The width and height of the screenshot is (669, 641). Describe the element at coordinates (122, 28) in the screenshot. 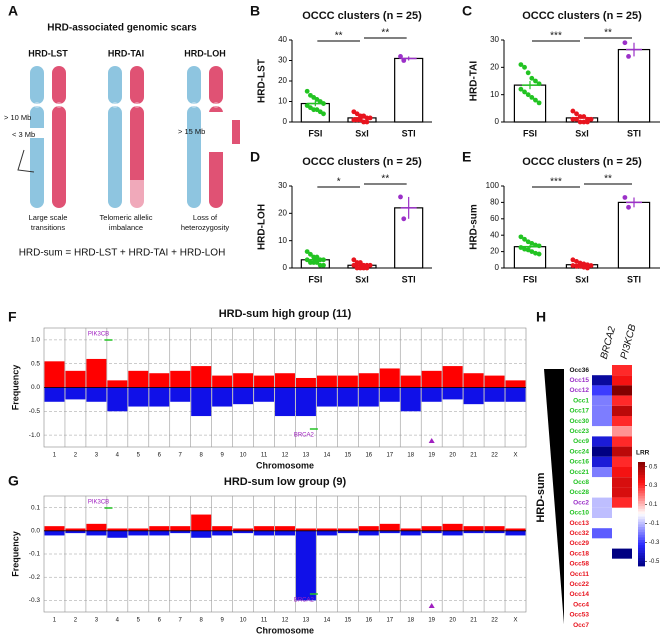

I see `diagram-title: HRD-associated genomic scars` at that location.